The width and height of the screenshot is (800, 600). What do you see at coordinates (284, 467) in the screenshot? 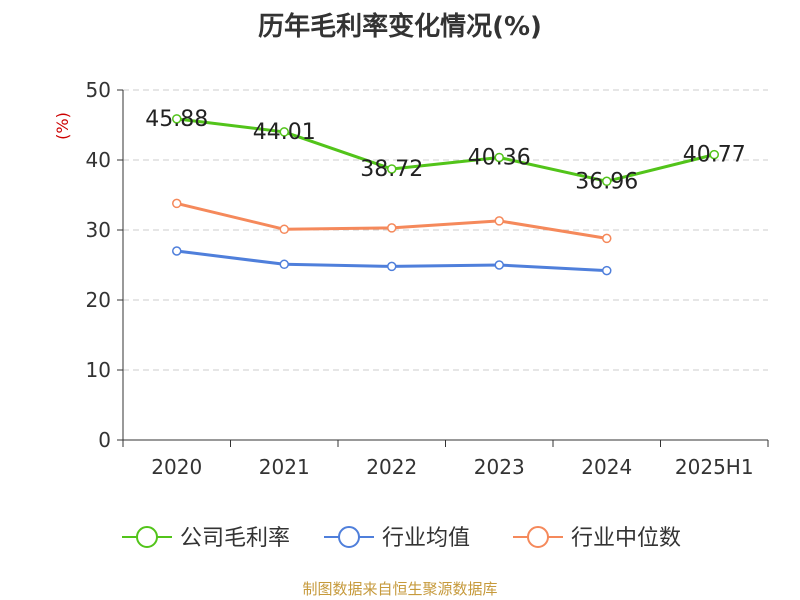
I see `x-tick-label: 2021` at bounding box center [284, 467].